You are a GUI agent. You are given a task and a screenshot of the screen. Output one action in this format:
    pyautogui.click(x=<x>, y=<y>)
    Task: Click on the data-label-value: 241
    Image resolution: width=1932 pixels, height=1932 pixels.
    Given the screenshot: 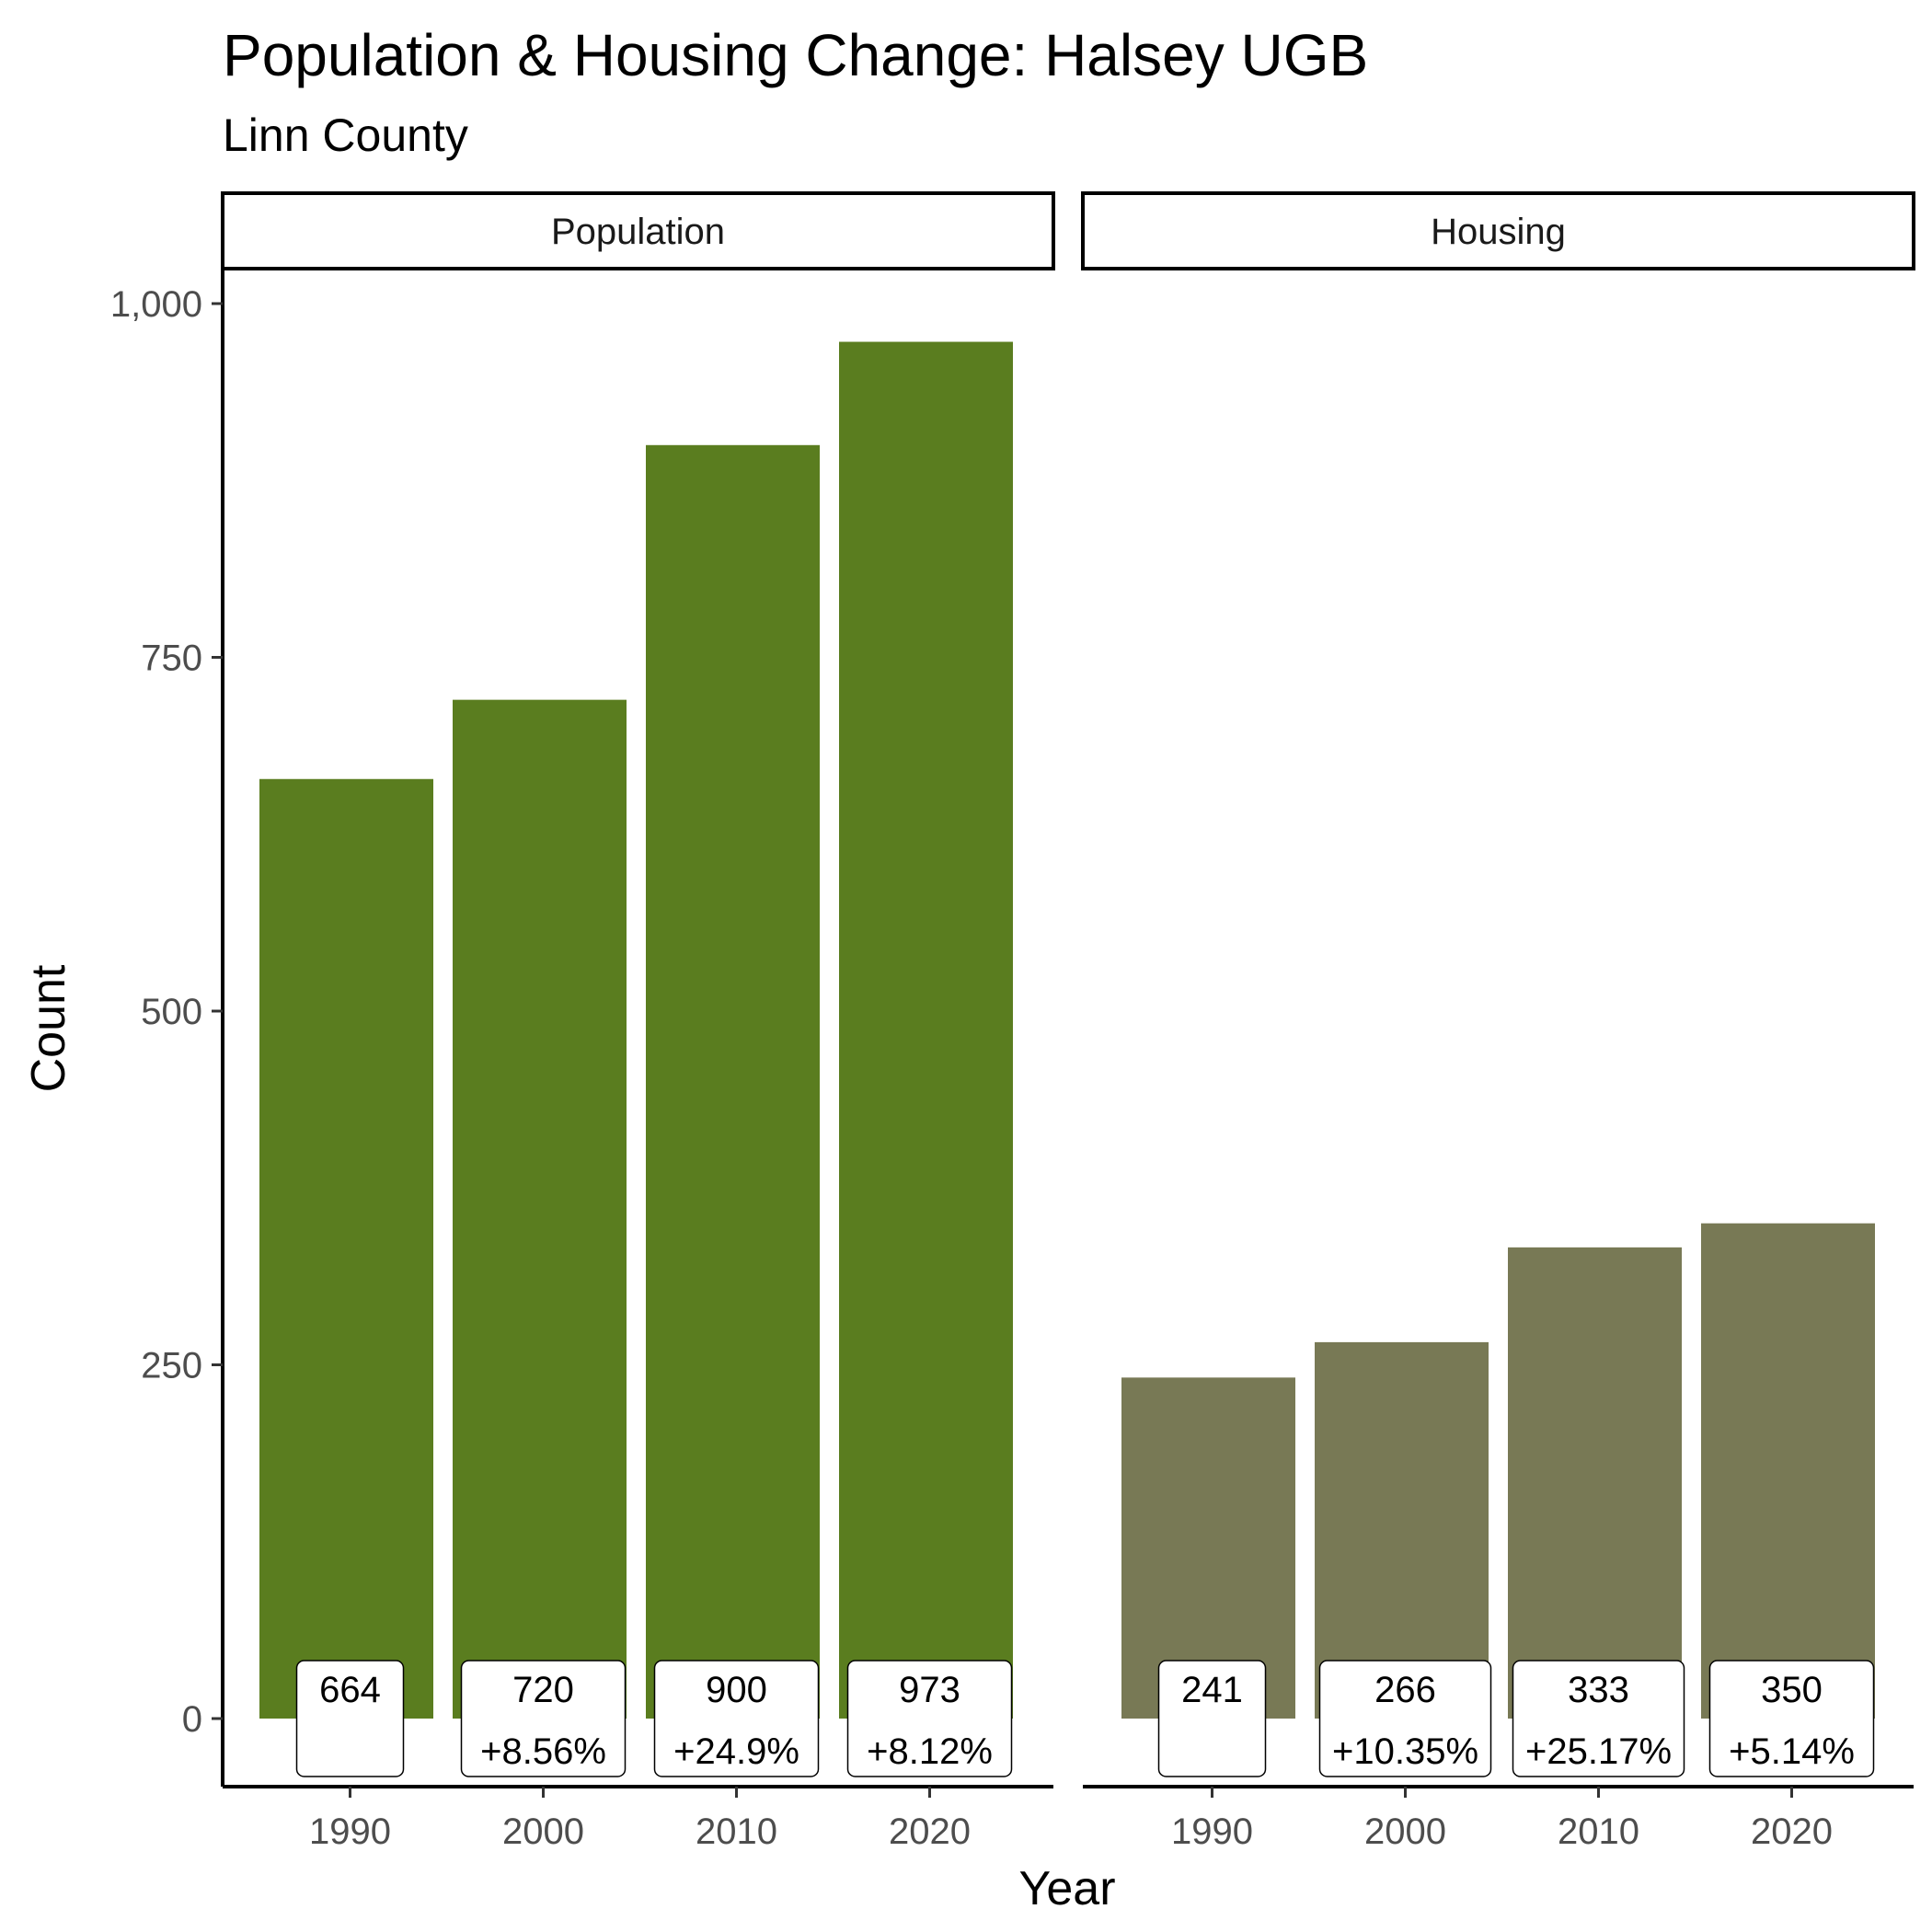 What is the action you would take?
    pyautogui.click(x=1212, y=1690)
    